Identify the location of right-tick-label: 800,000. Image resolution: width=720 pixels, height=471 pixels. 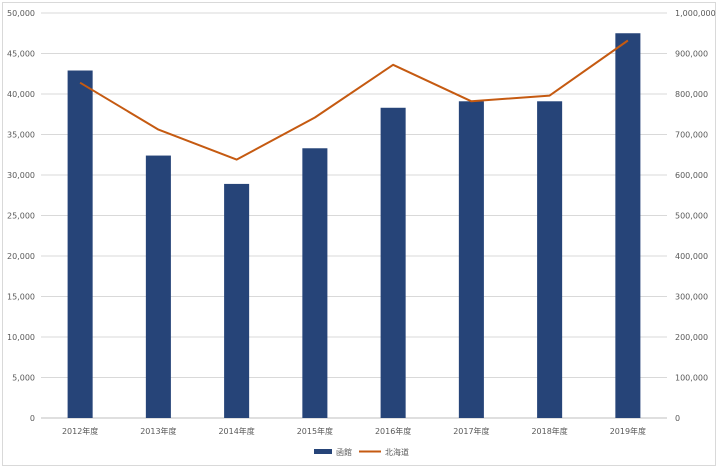
(691, 94).